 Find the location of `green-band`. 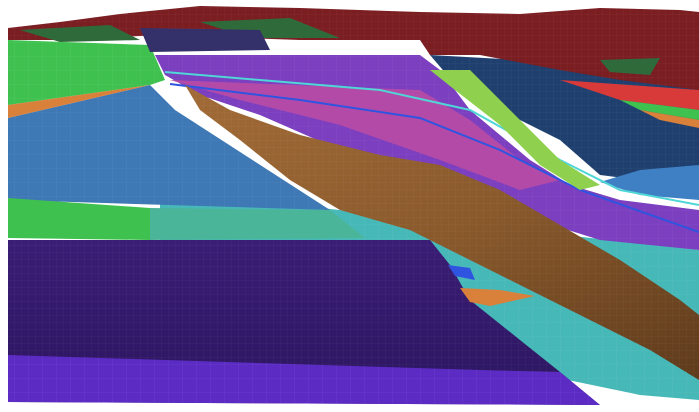

green-band is located at coordinates (79, 219).